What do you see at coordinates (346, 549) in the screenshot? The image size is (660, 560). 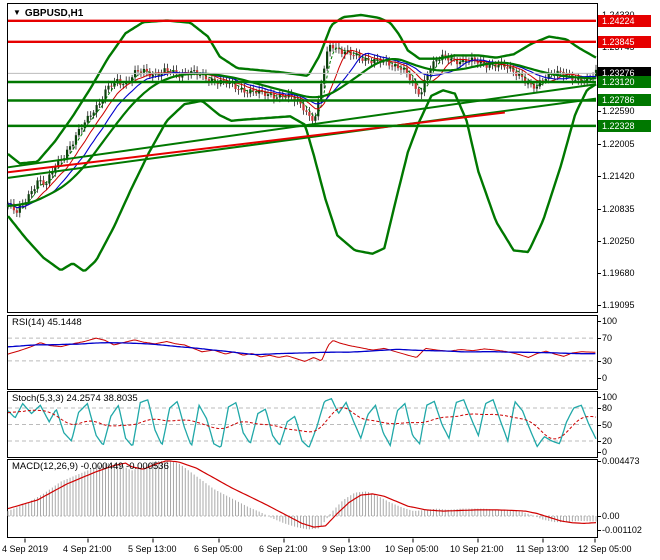 I see `time-tick-label: 9 Sep 13:00` at bounding box center [346, 549].